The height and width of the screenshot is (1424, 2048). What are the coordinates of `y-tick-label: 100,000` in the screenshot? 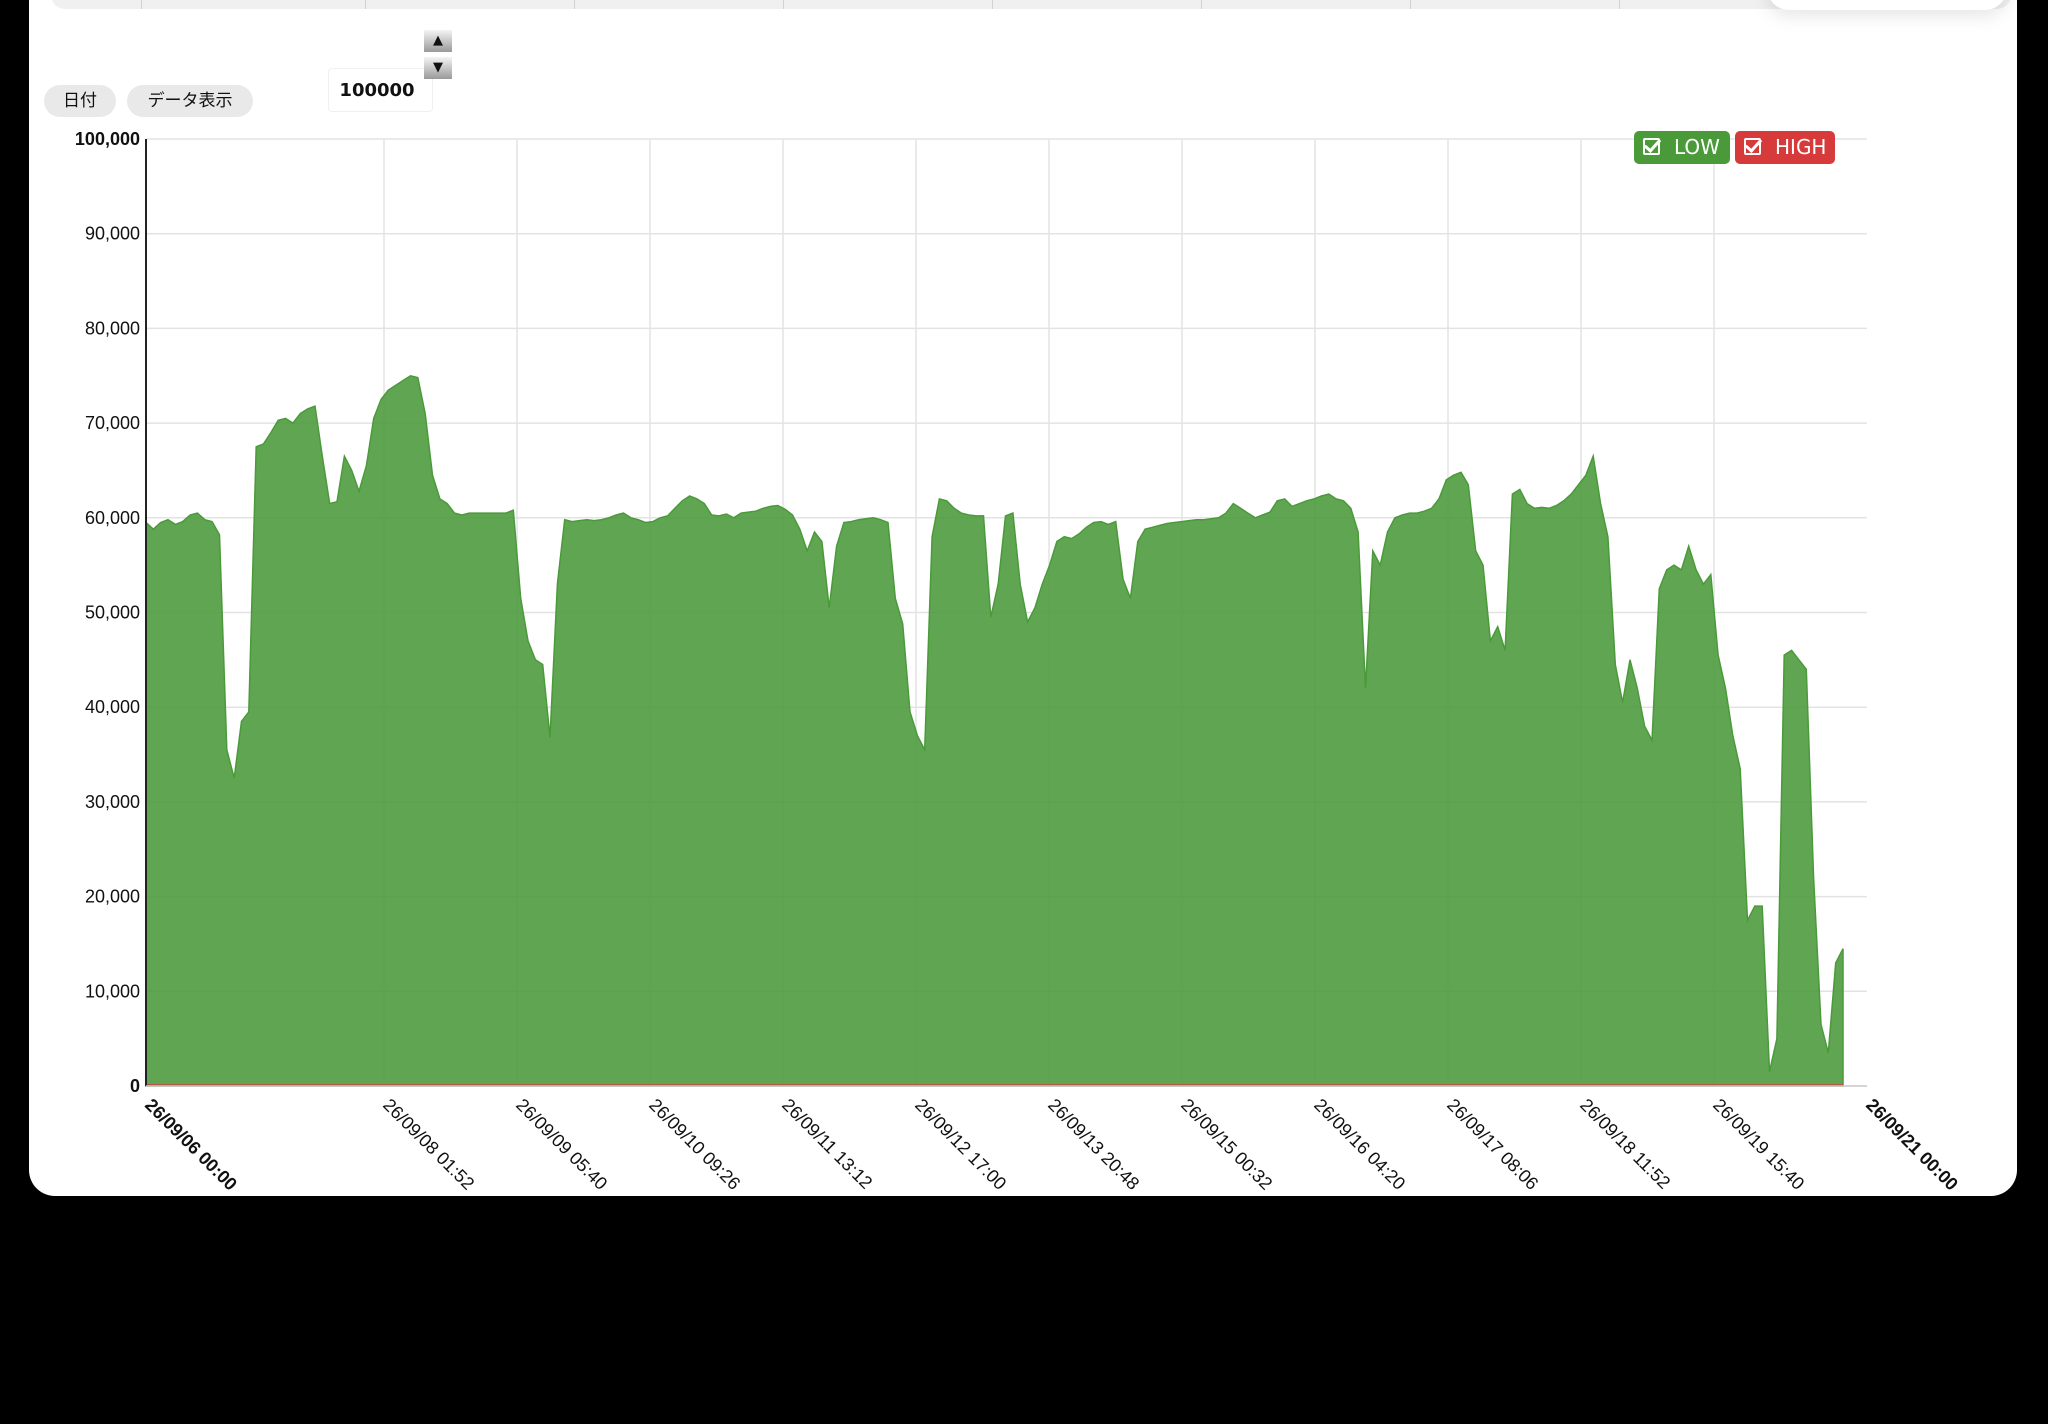 It's located at (107, 139).